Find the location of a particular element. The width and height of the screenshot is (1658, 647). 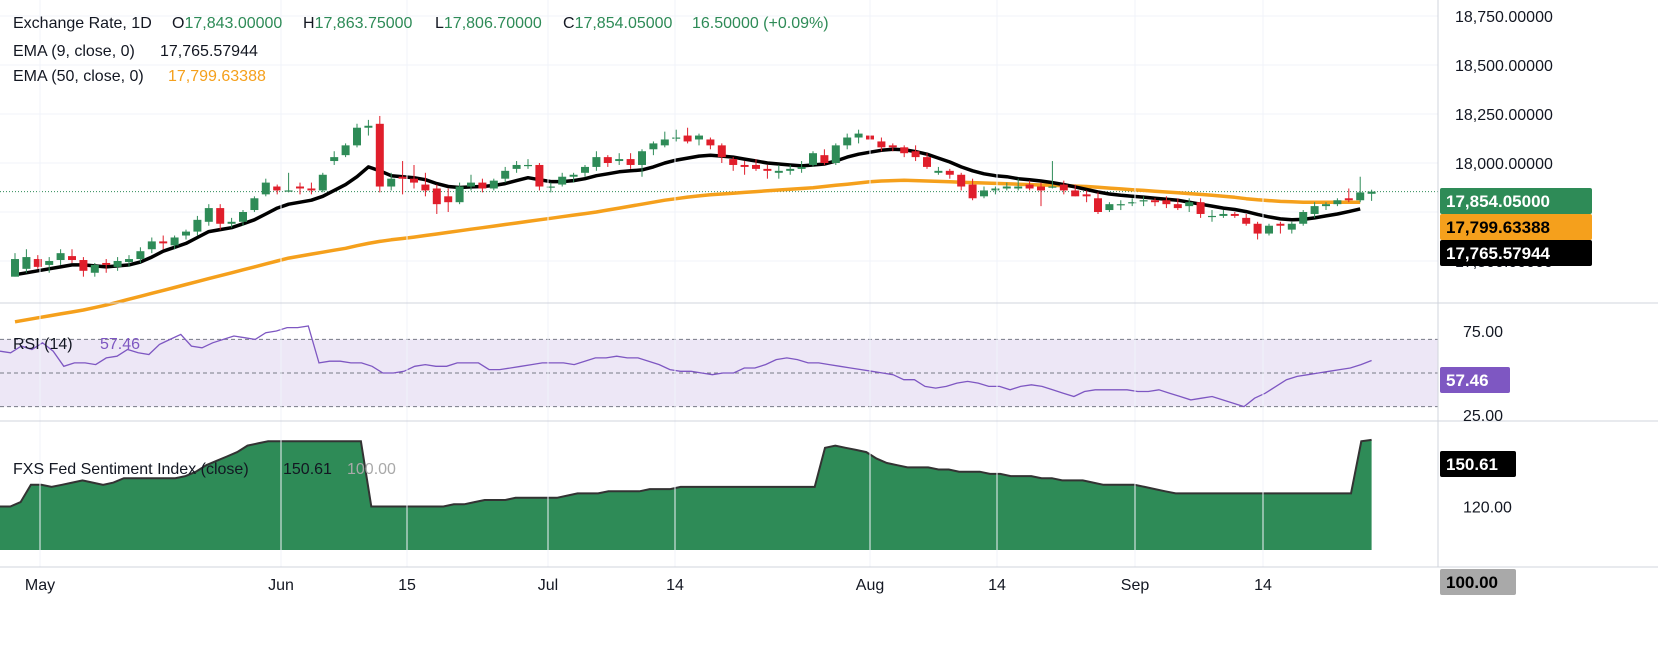

fxs-area is located at coordinates (686, 494).